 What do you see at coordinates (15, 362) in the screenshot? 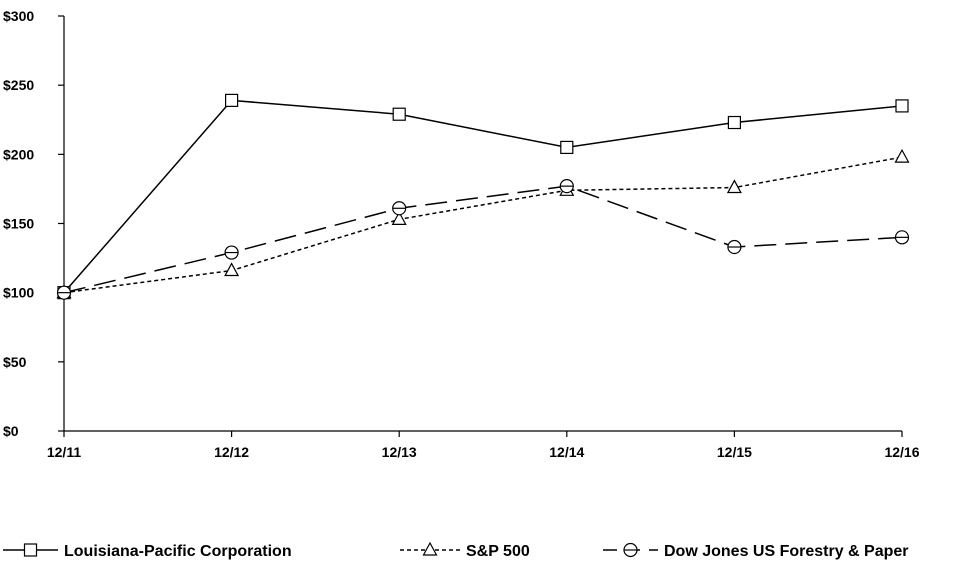
I see `y-tick-label: $50` at bounding box center [15, 362].